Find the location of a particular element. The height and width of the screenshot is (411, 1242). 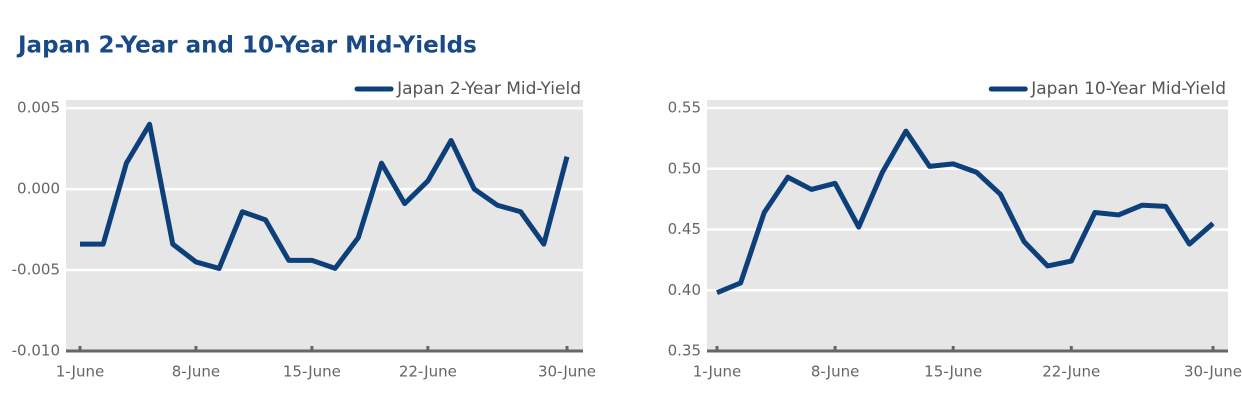

series-line is located at coordinates (325, 196).